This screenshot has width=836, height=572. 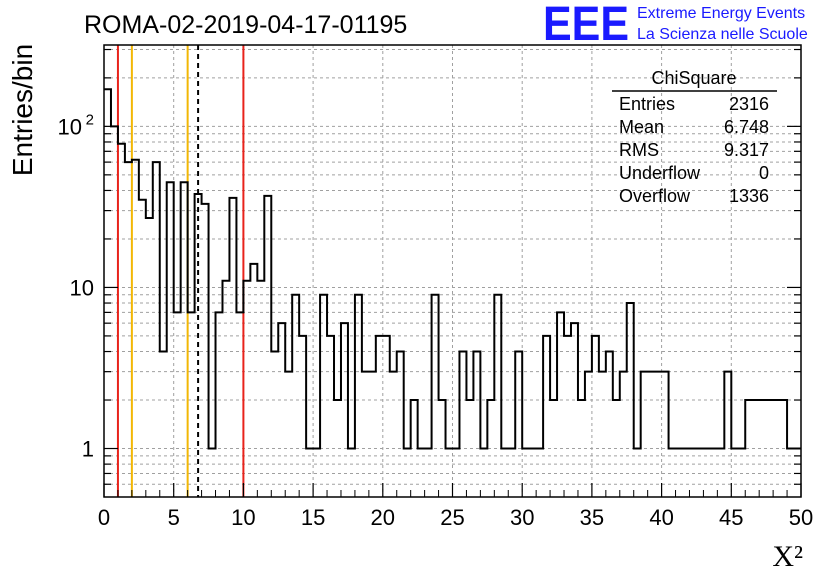 What do you see at coordinates (721, 13) in the screenshot?
I see `logo-line-1: Extreme Energy Events` at bounding box center [721, 13].